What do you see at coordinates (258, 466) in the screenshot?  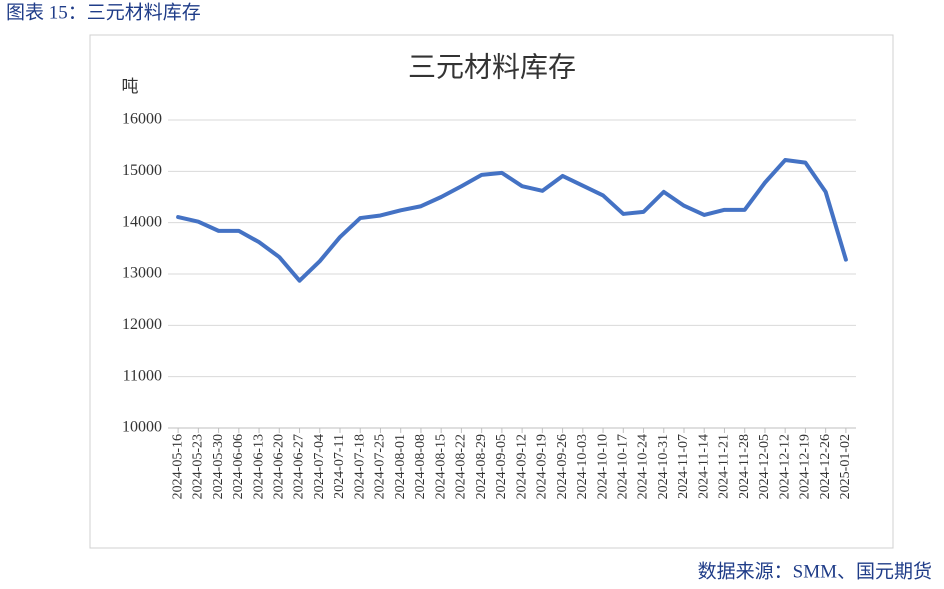 I see `x-tick-label: 2024-06-13` at bounding box center [258, 466].